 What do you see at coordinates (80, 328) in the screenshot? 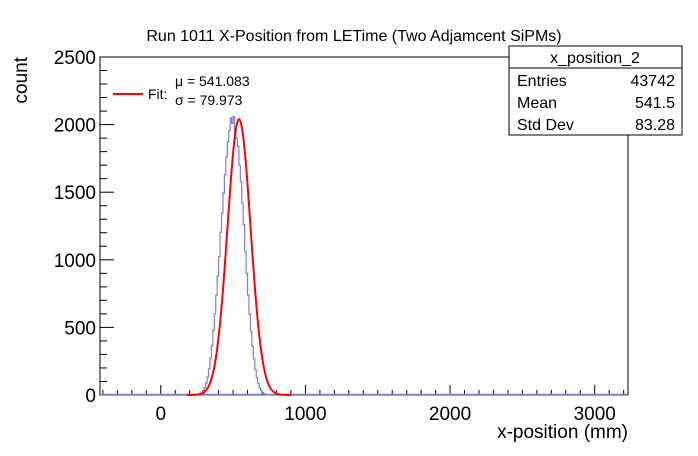
I see `y-tick-label: 500` at bounding box center [80, 328].